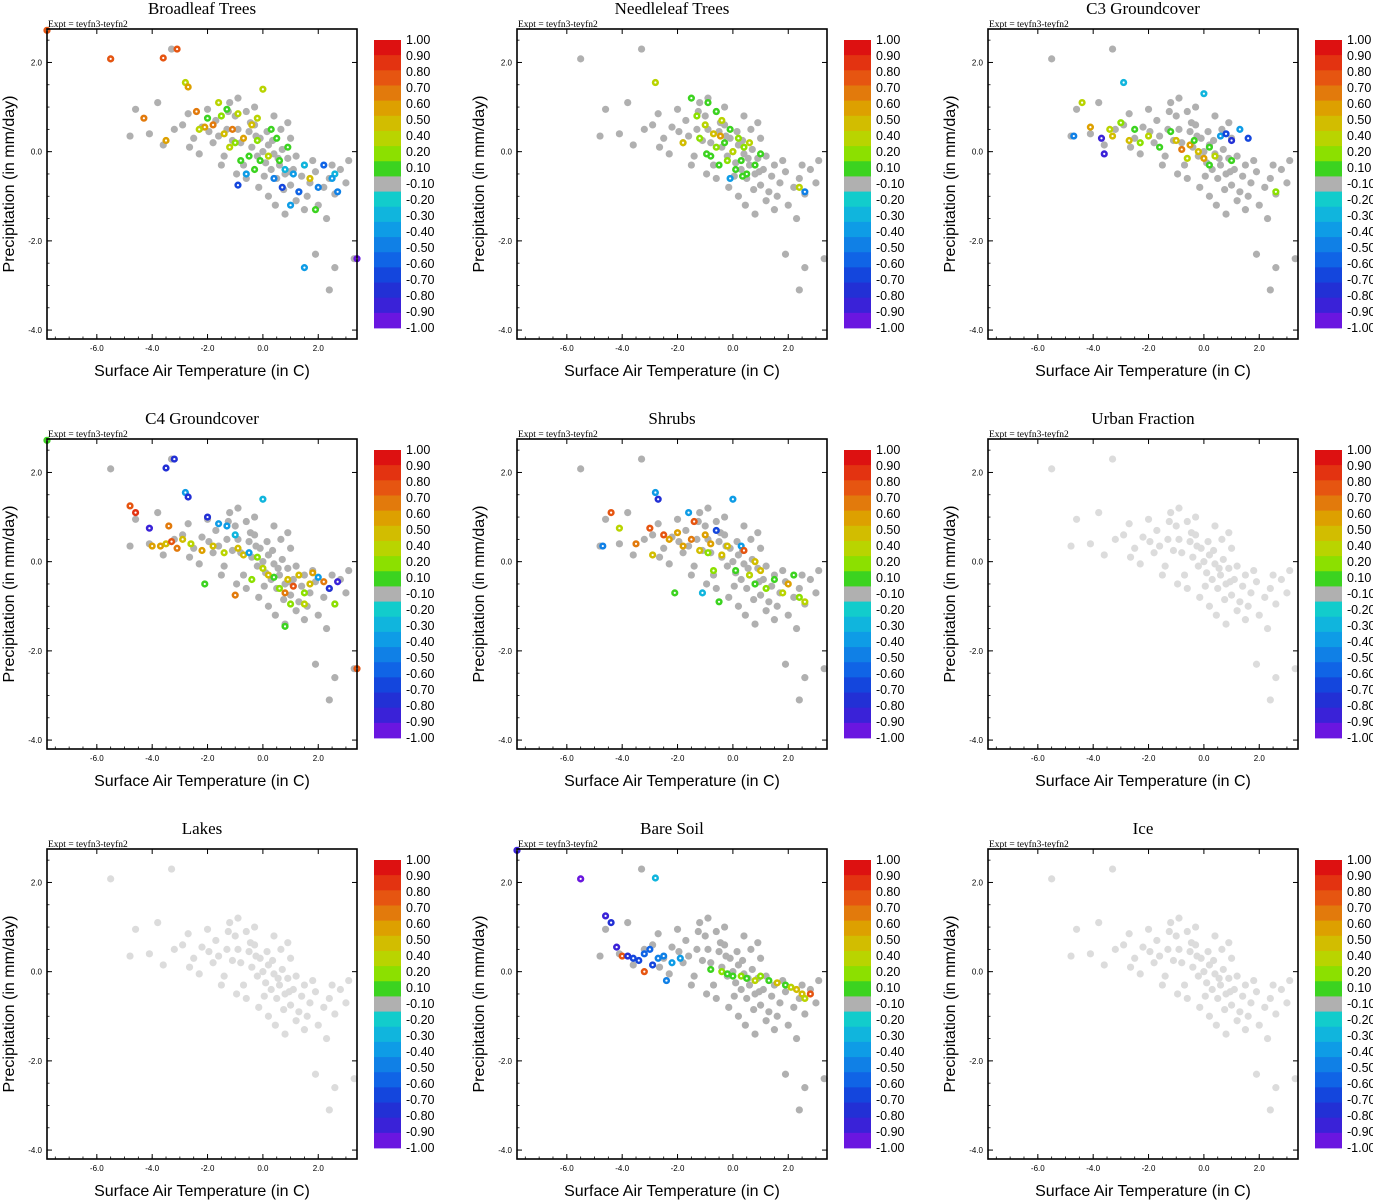  Describe the element at coordinates (418, 940) in the screenshot. I see `colorbar-label: 0.50` at that location.